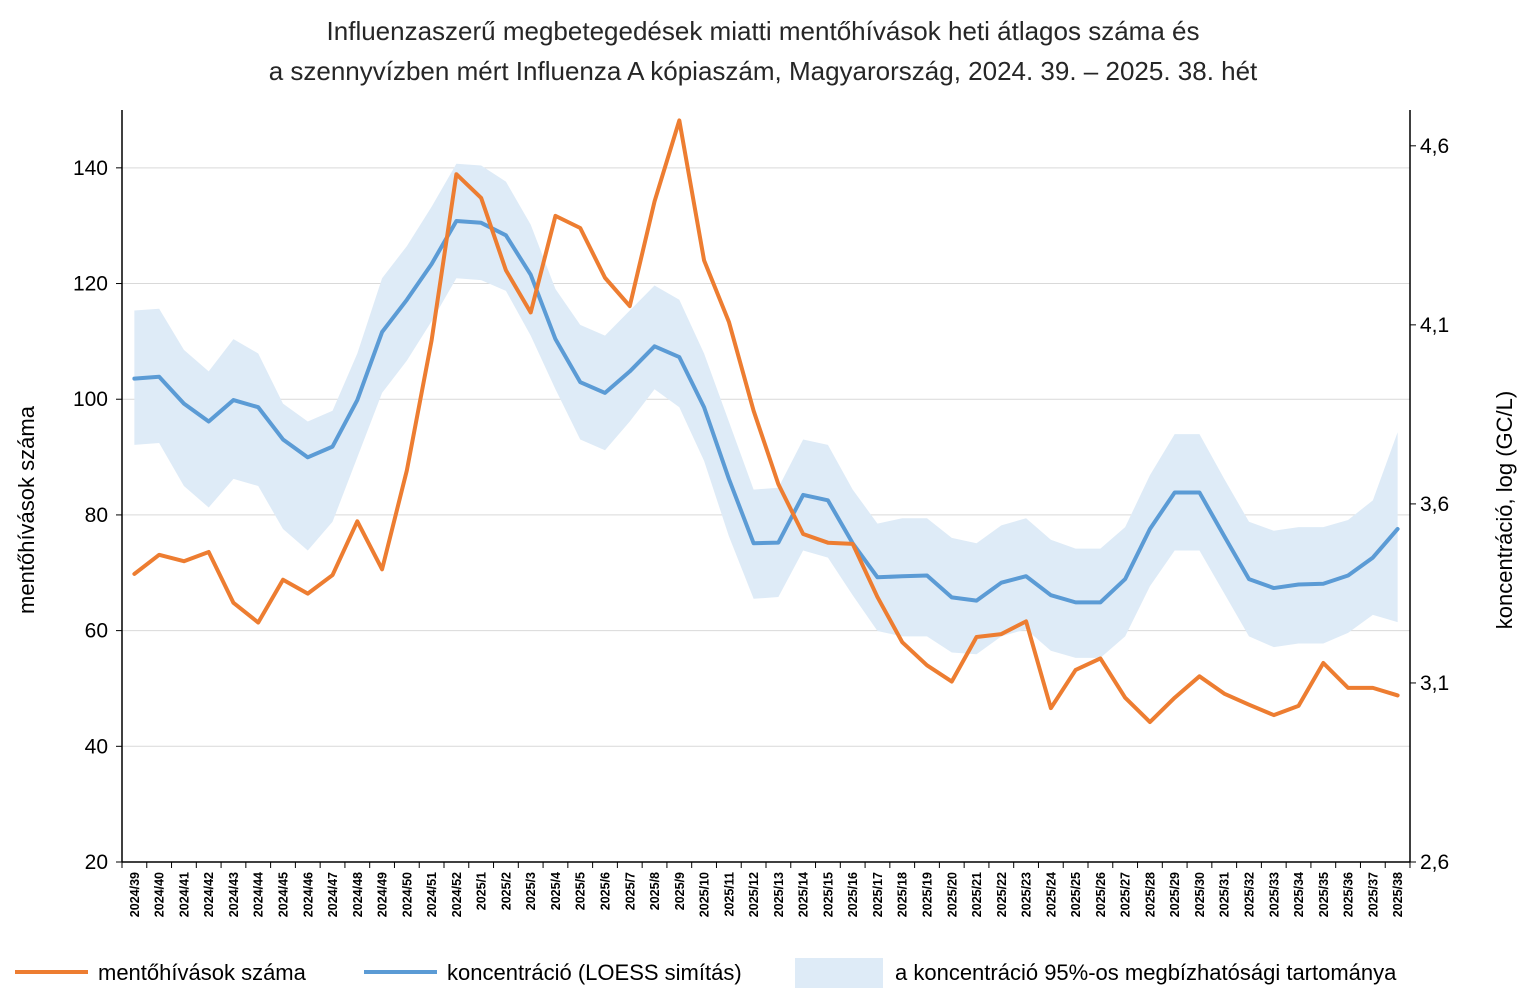 This screenshot has height=997, width=1526. What do you see at coordinates (1504, 510) in the screenshot?
I see `right-axis-label: koncentráció, log (GC/L)` at bounding box center [1504, 510].